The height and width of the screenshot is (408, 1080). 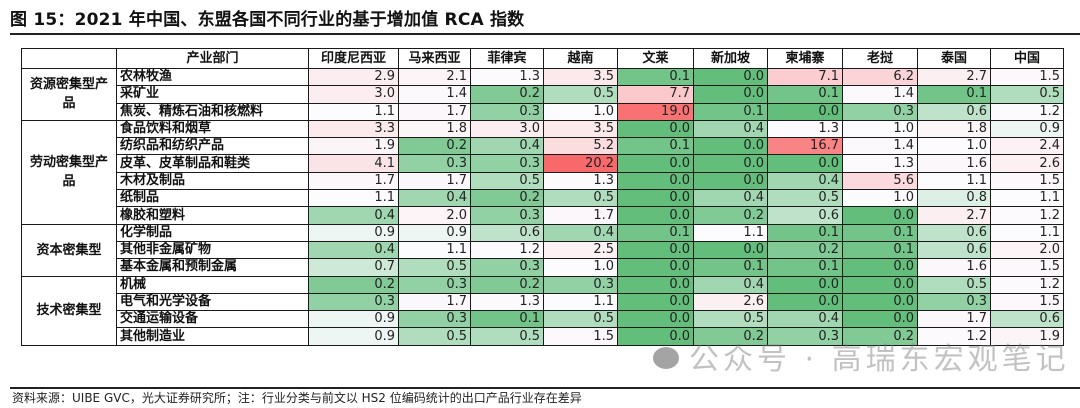 What do you see at coordinates (580, 58) in the screenshot?
I see `header-country: 越南` at bounding box center [580, 58].